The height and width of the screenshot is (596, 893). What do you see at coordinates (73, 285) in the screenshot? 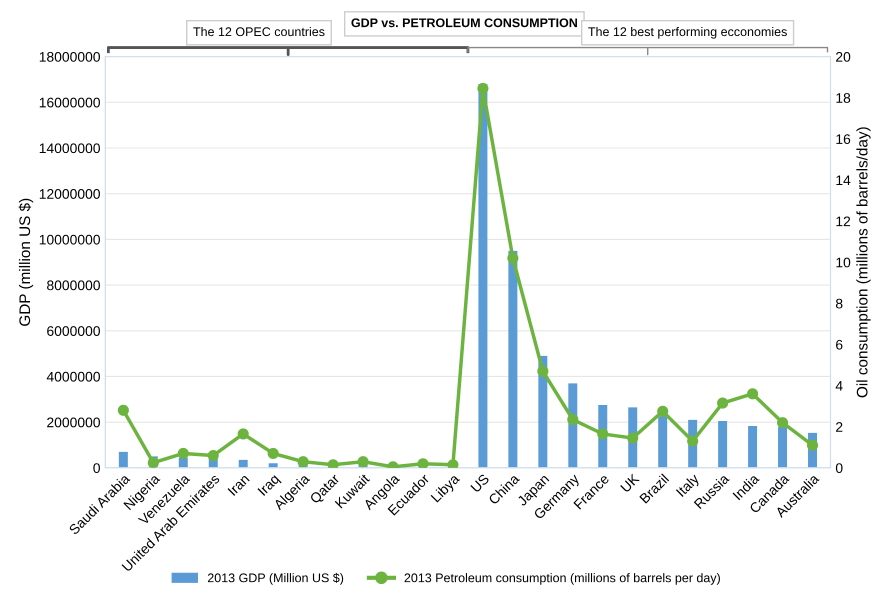
I see `y-tick-label: 8000000` at bounding box center [73, 285].